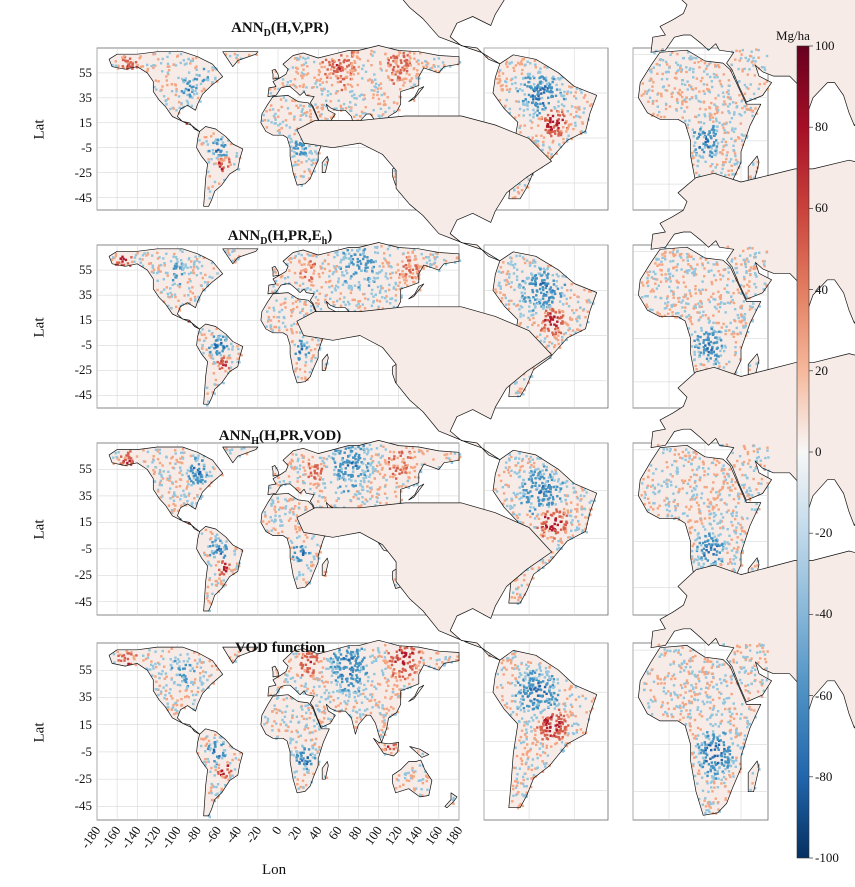 The width and height of the screenshot is (855, 887). Describe the element at coordinates (166, 288) in the screenshot. I see `world-map-2-land-northAmerica` at that location.